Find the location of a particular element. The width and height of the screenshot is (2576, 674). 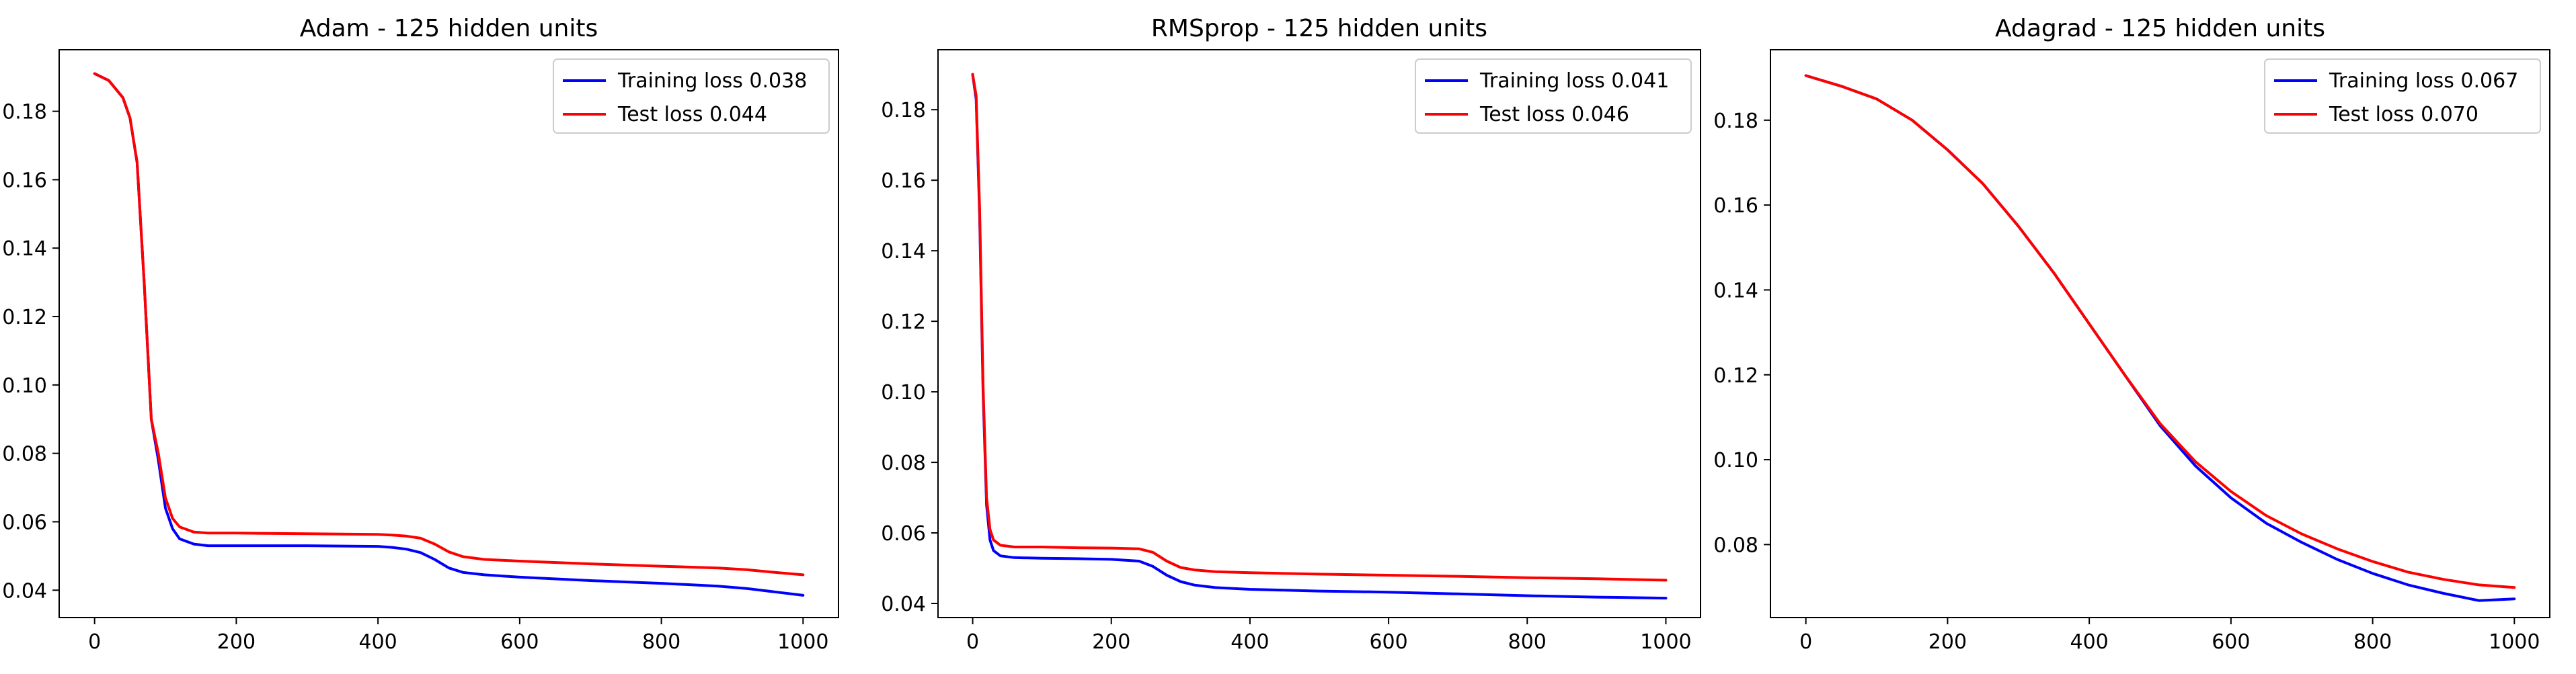

legend: Training loss 0.038 Test loss 0.044 is located at coordinates (692, 96).